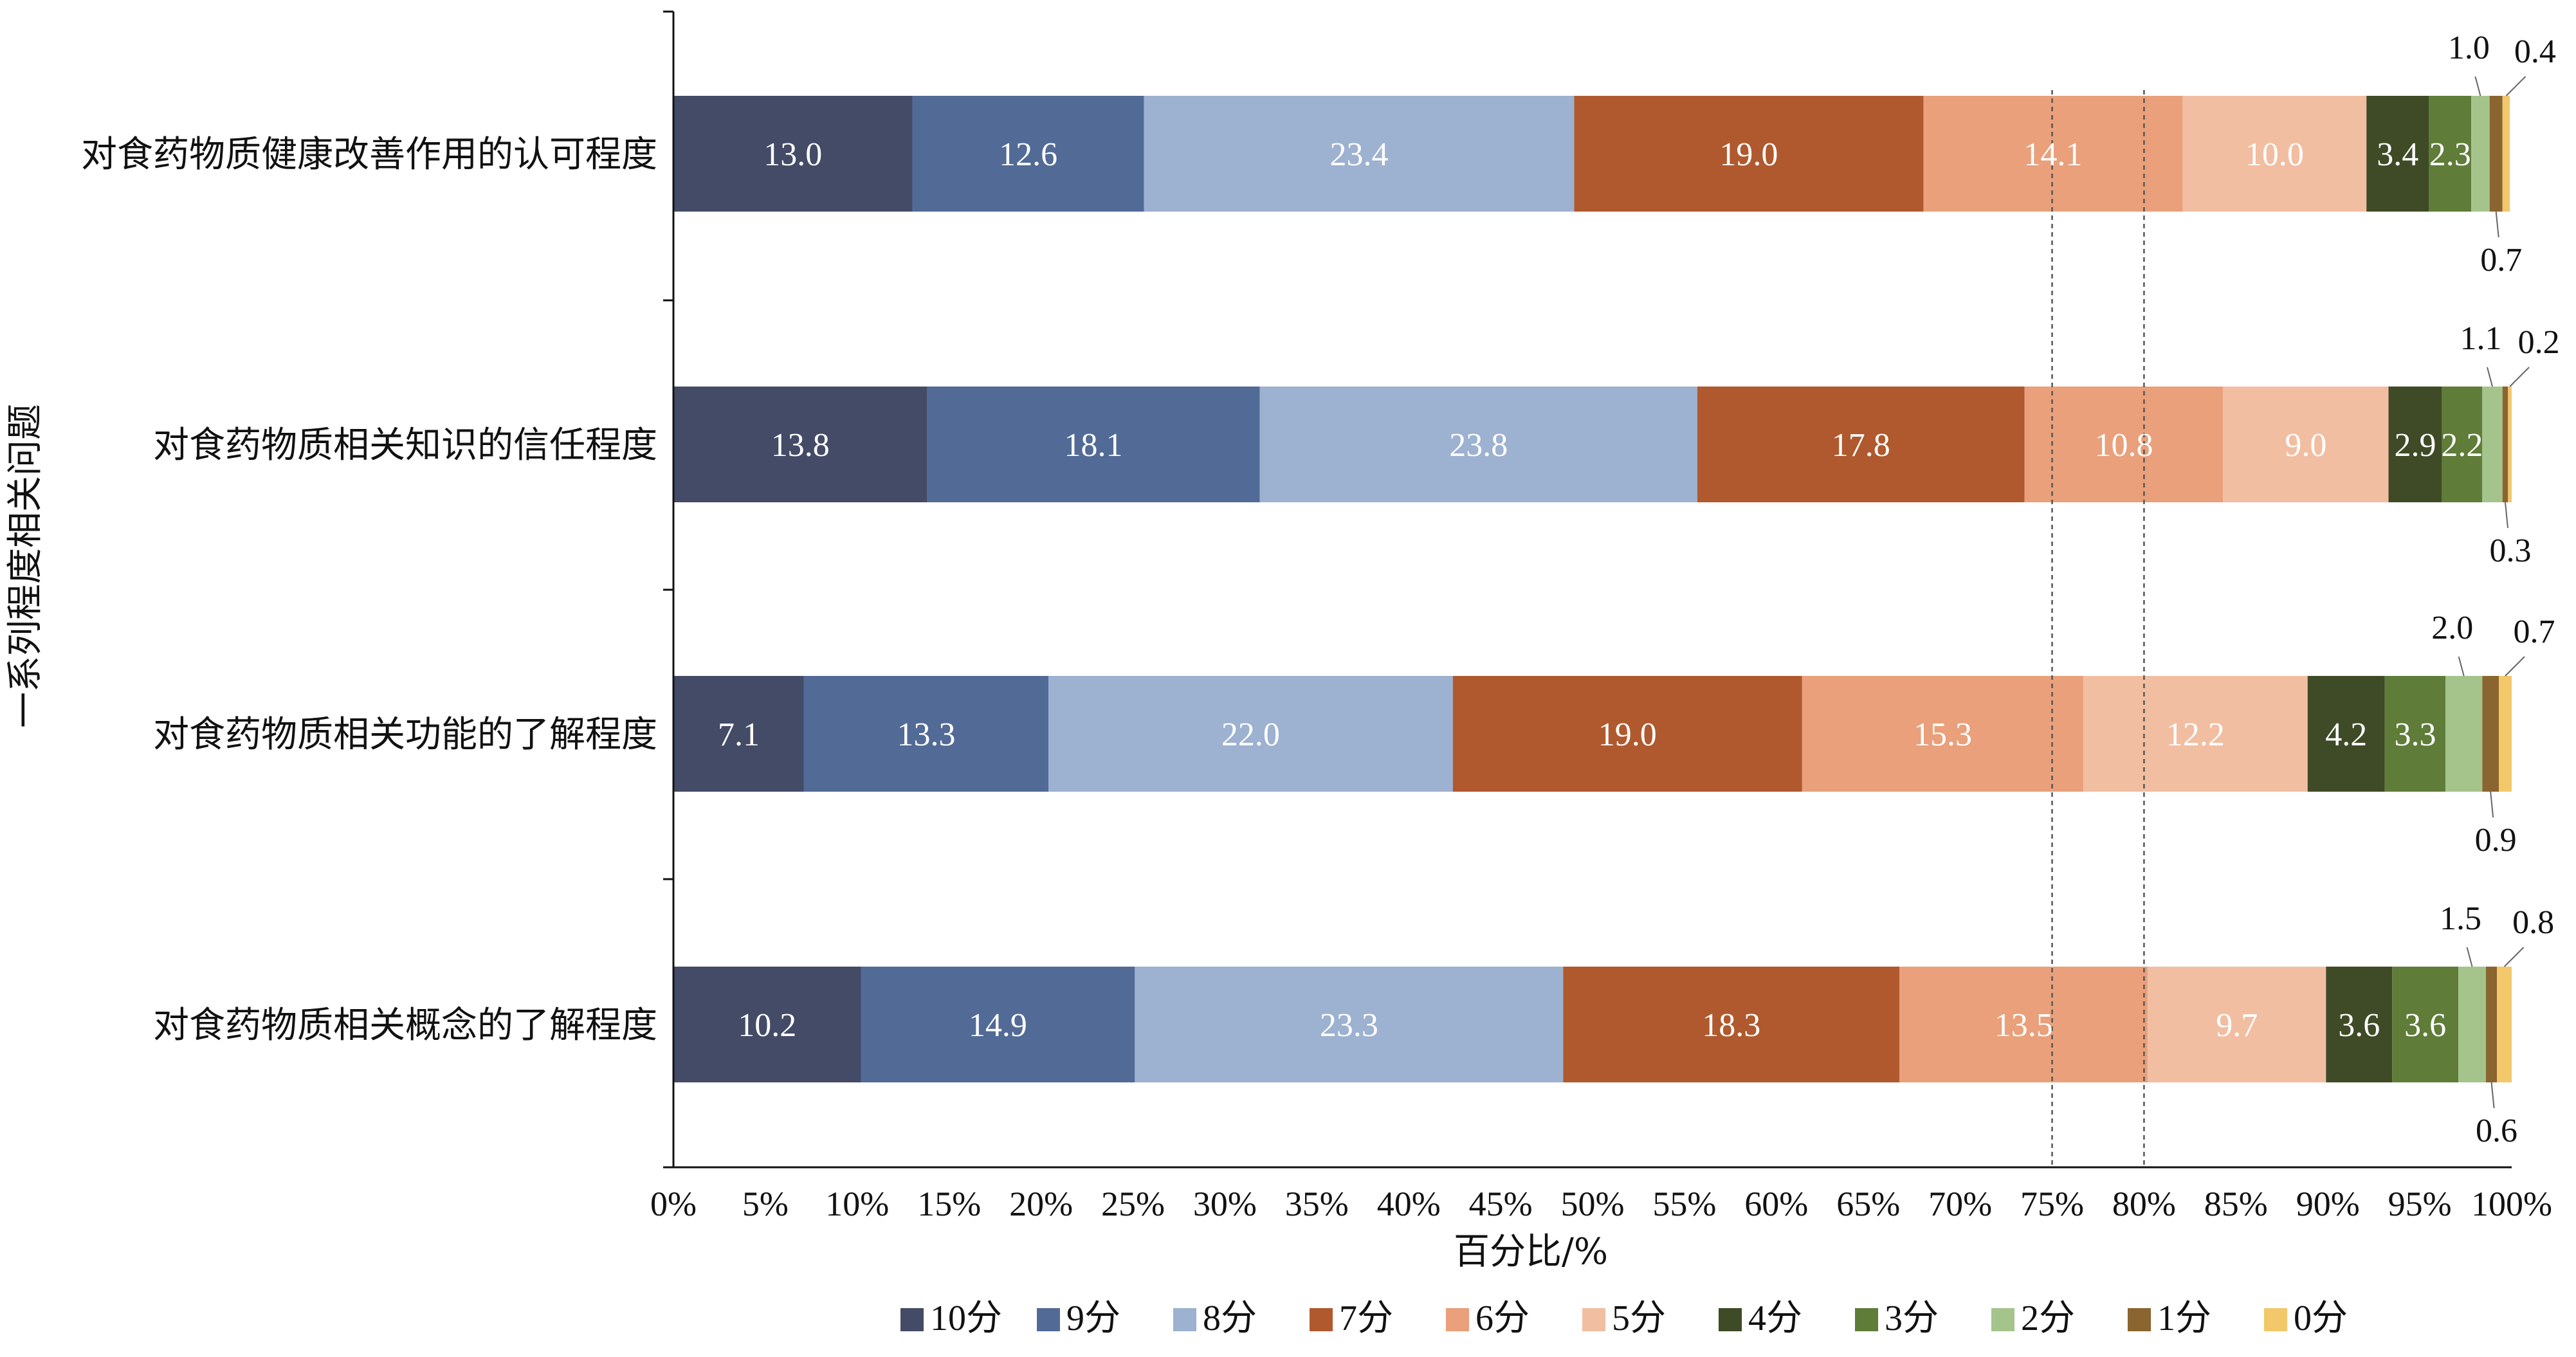  What do you see at coordinates (767, 1025) in the screenshot?
I see `bar-value-label: 10.2` at bounding box center [767, 1025].